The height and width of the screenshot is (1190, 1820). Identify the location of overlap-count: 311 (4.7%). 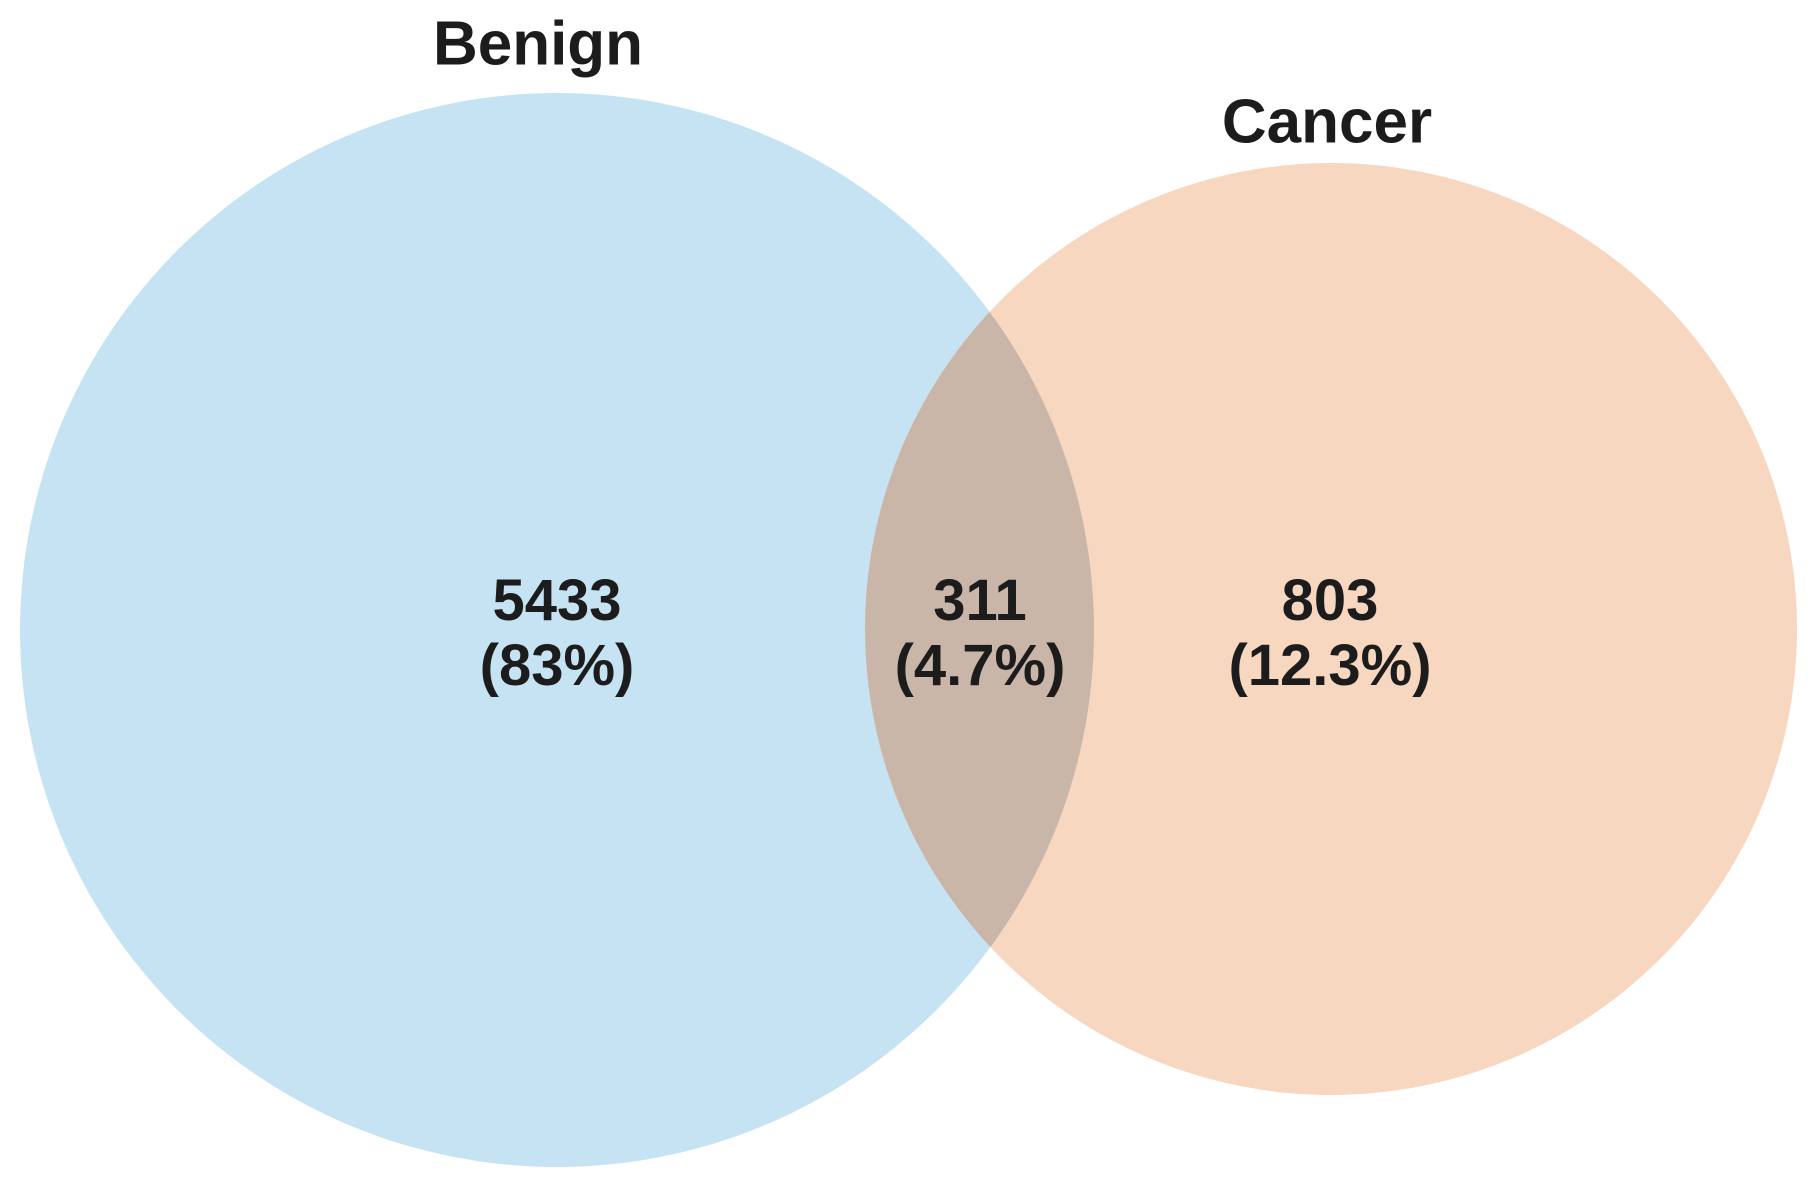
(980, 633).